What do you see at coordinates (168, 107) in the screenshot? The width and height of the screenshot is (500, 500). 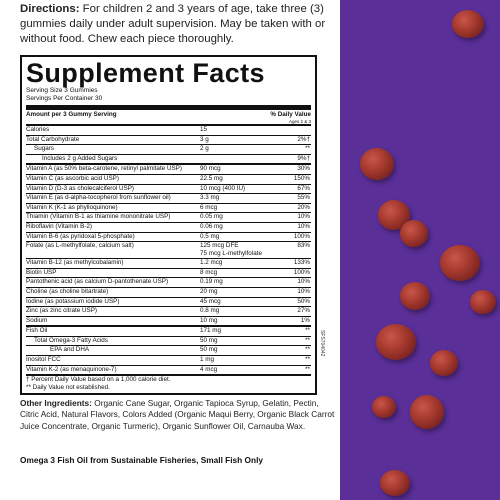 I see `thick-divider` at bounding box center [168, 107].